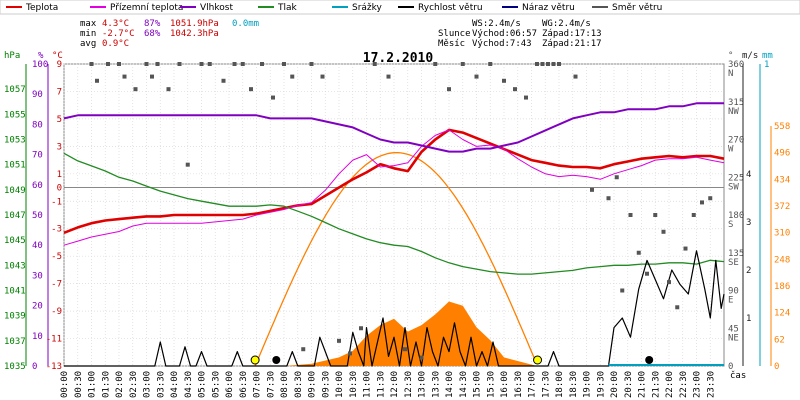 This screenshot has width=800, height=400. I want to click on axis-solar-tick: 0, so click(776, 367).